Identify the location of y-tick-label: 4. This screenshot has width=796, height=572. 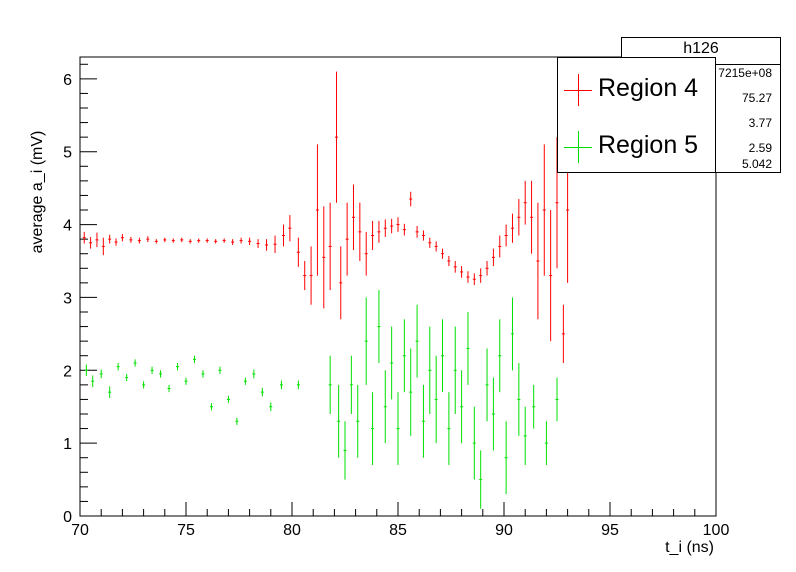
(67, 226).